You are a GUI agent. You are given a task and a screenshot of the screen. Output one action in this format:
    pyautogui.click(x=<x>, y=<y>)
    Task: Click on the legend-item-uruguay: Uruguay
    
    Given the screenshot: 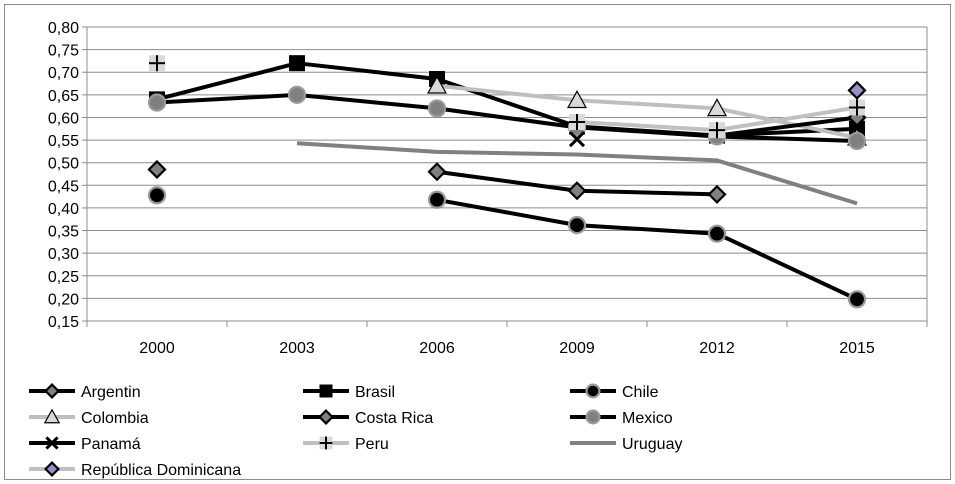 What is the action you would take?
    pyautogui.click(x=626, y=444)
    